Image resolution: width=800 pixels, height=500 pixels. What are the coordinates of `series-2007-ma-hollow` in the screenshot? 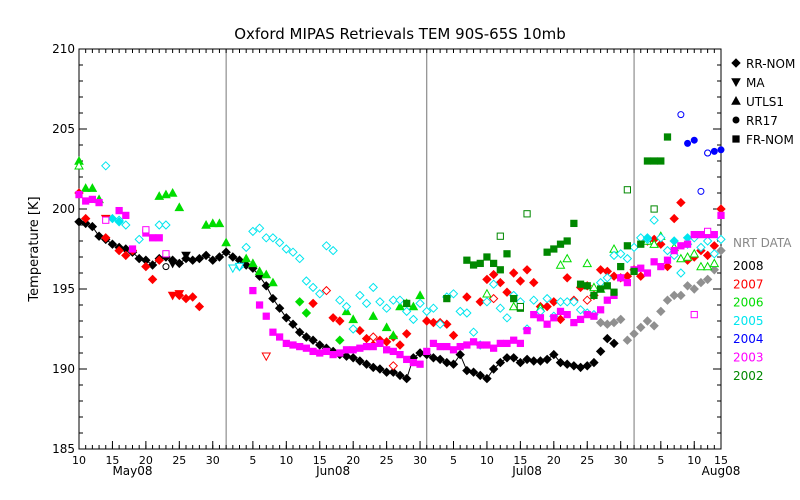 It's located at (266, 357).